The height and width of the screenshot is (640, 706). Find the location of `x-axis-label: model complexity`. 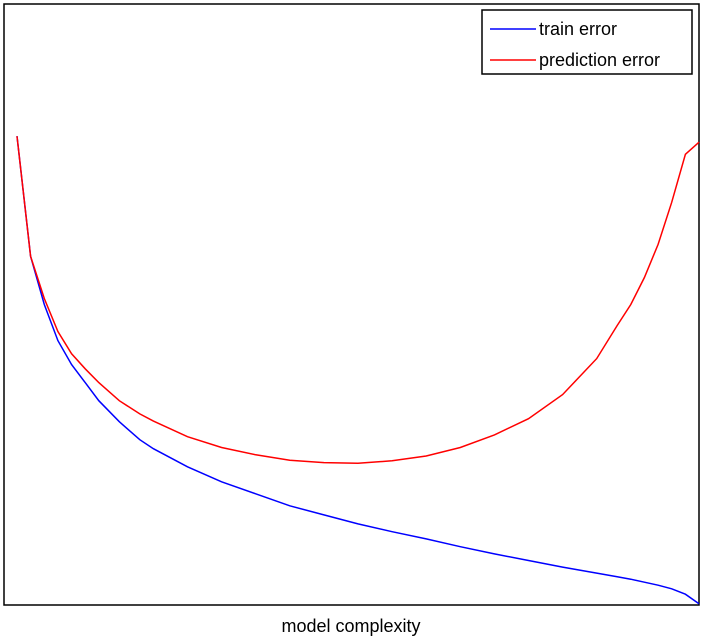

x-axis-label: model complexity is located at coordinates (350, 626).